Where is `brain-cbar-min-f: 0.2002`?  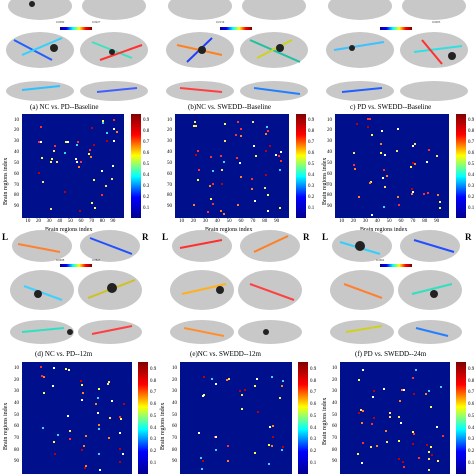 brain-cbar-min-f: 0.2002 is located at coordinates (380, 260).